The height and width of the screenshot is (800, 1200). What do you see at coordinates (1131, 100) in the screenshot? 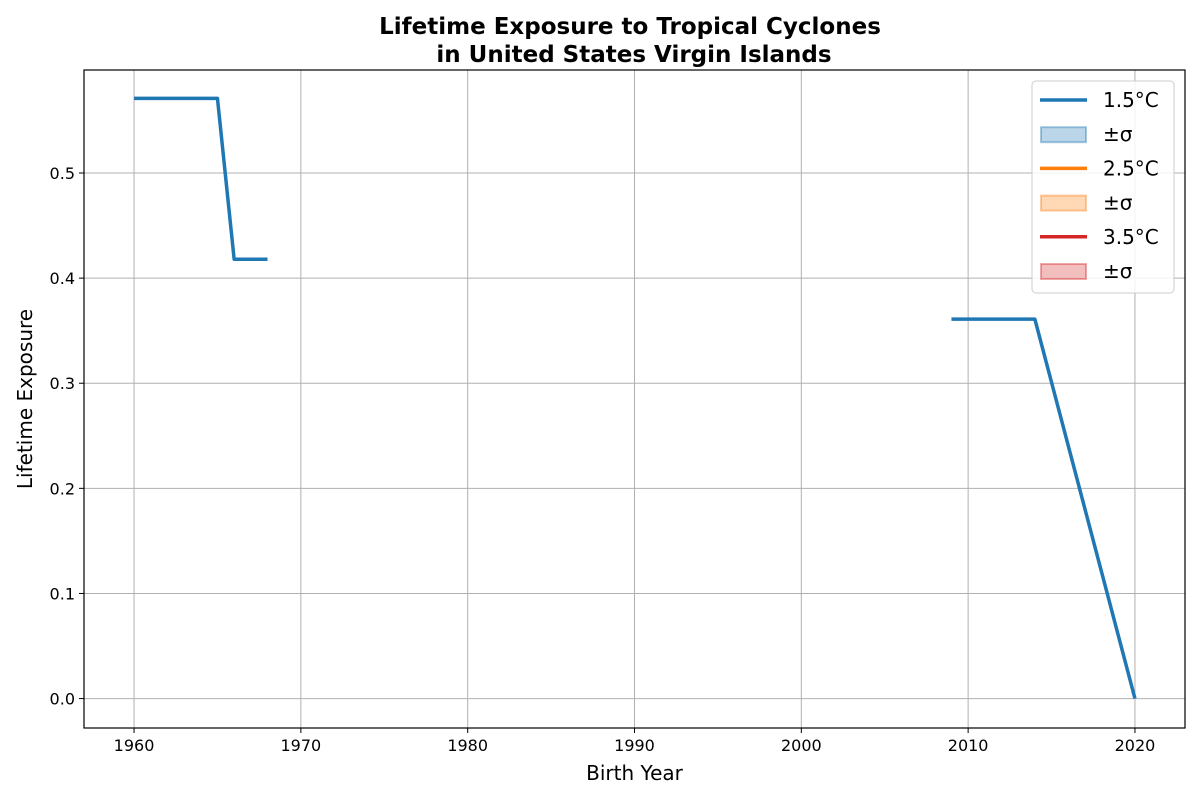
I see `legend-label: 1.5°C` at bounding box center [1131, 100].